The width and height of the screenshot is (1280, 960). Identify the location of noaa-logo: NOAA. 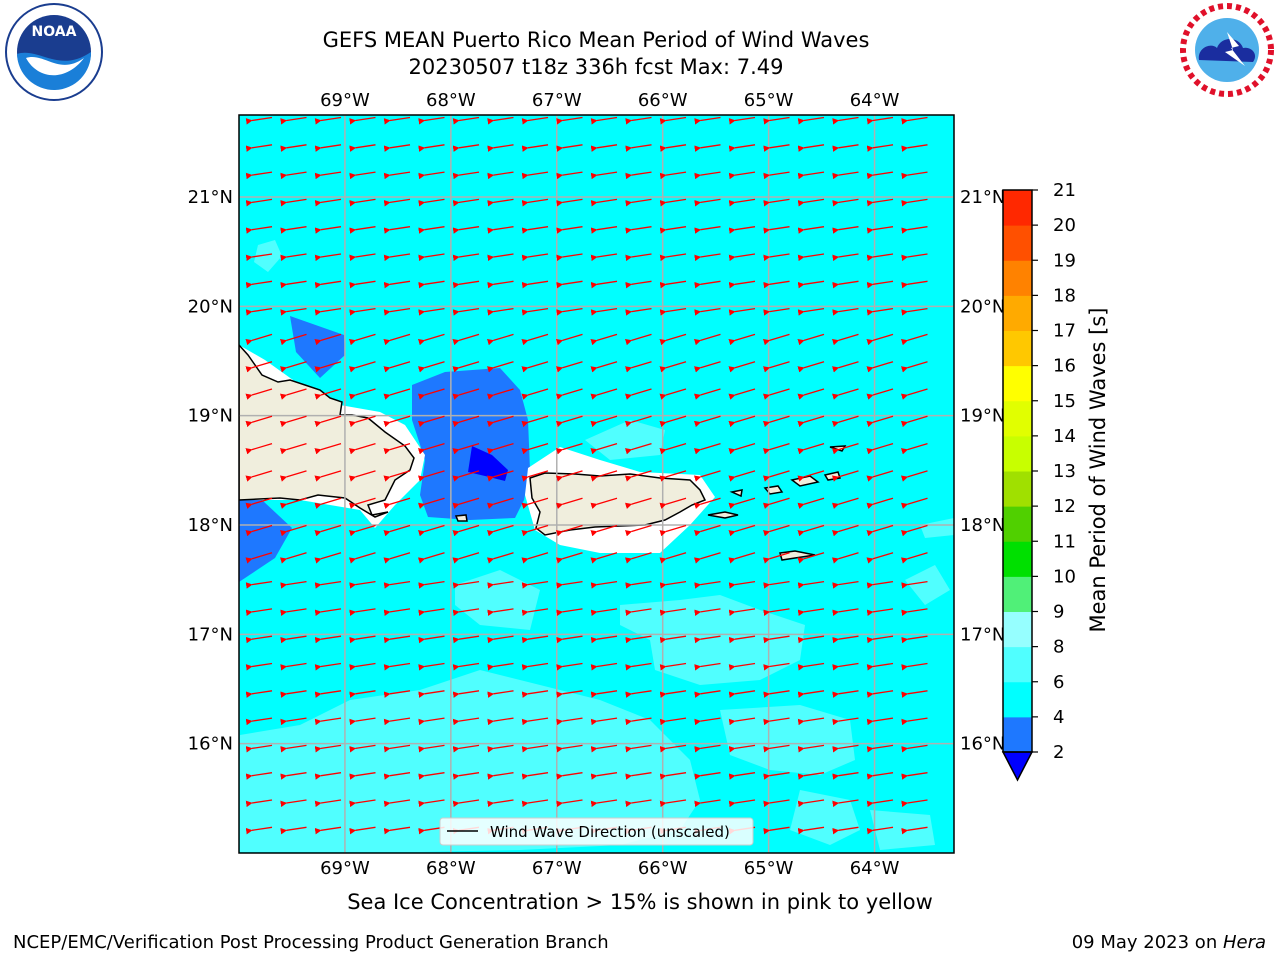
(54, 52).